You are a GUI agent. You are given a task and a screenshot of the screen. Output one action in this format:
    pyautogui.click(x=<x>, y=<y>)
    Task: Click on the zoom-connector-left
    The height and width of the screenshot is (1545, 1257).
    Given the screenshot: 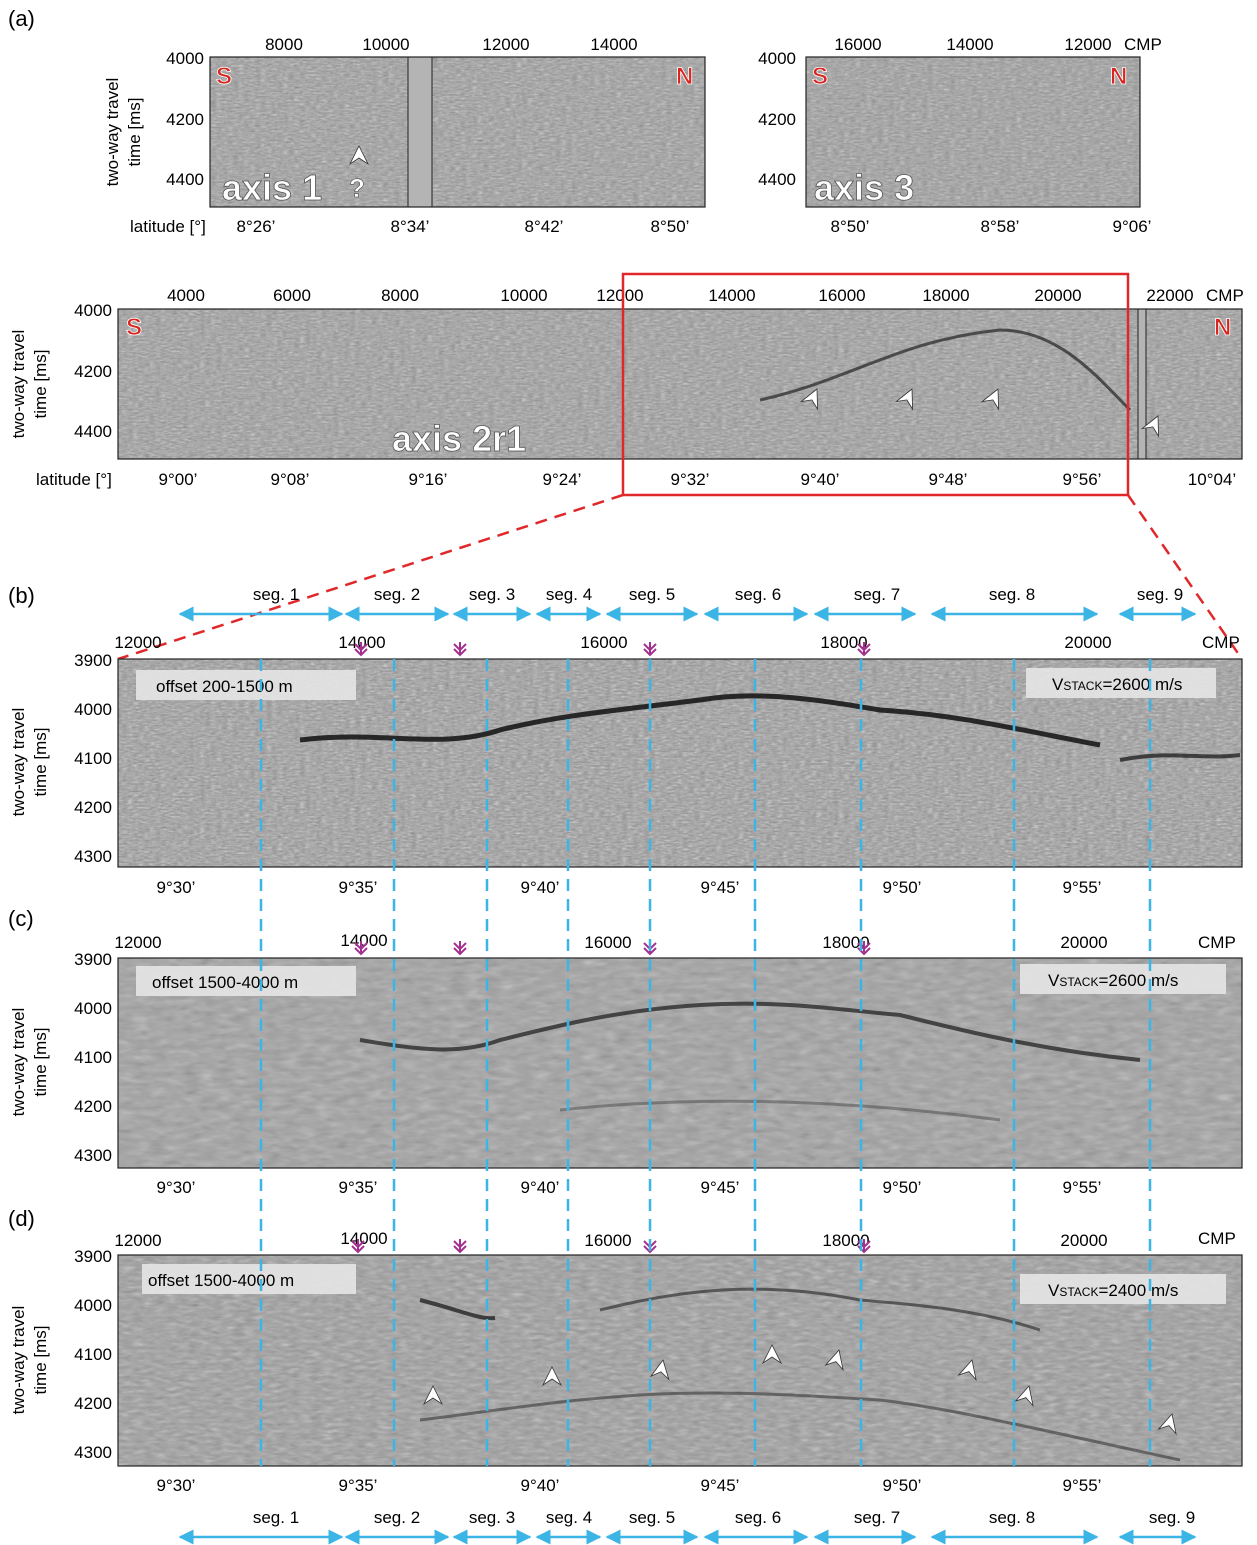 What is the action you would take?
    pyautogui.click(x=370, y=577)
    